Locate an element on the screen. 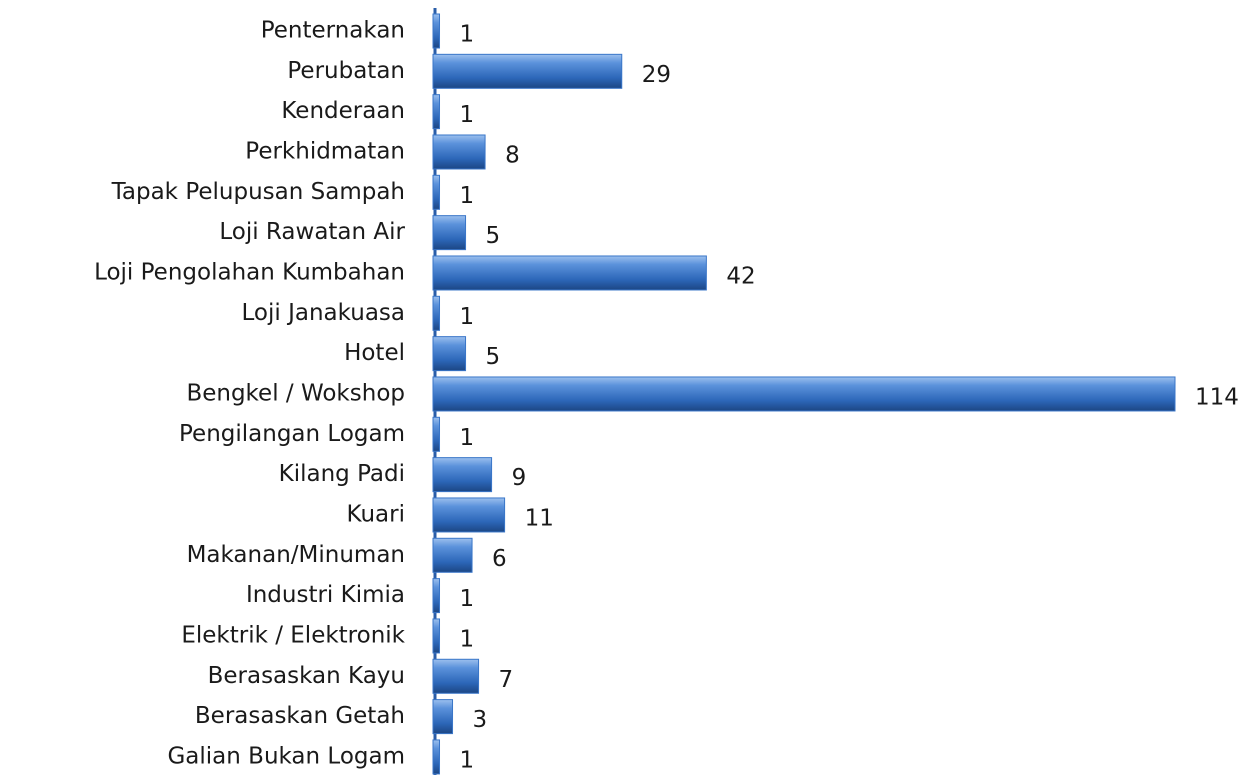 This screenshot has height=775, width=1249. category-label: Berasaskan Getah is located at coordinates (300, 716).